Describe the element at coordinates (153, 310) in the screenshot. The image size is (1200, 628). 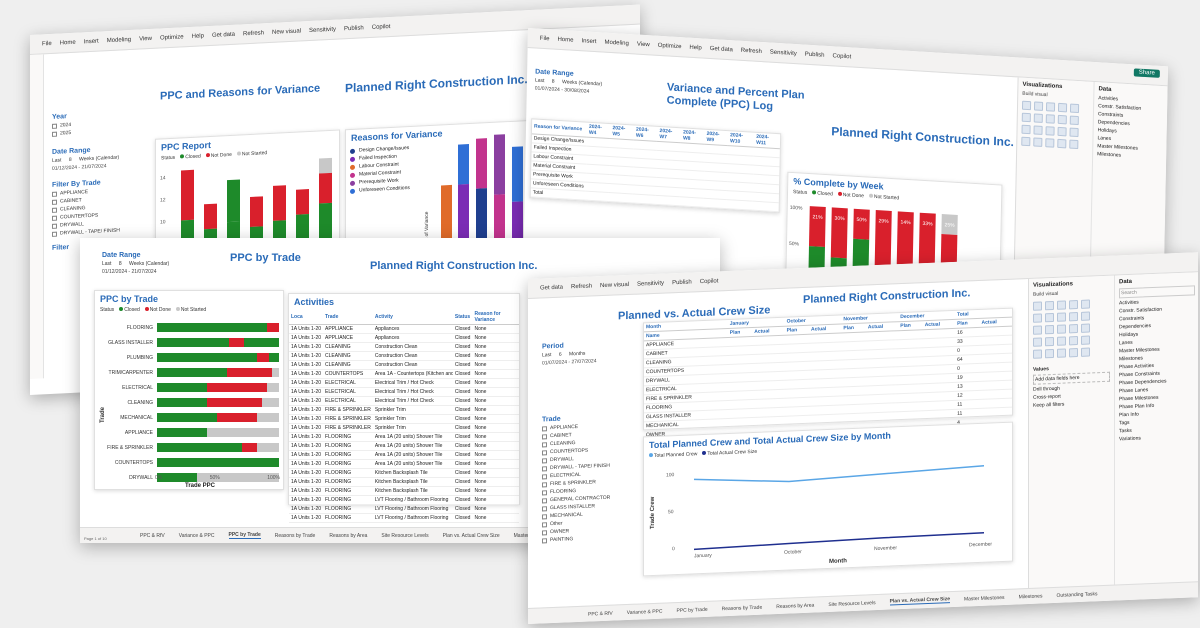
I see `chart-legend: Status Closed Not Done Not Started` at that location.